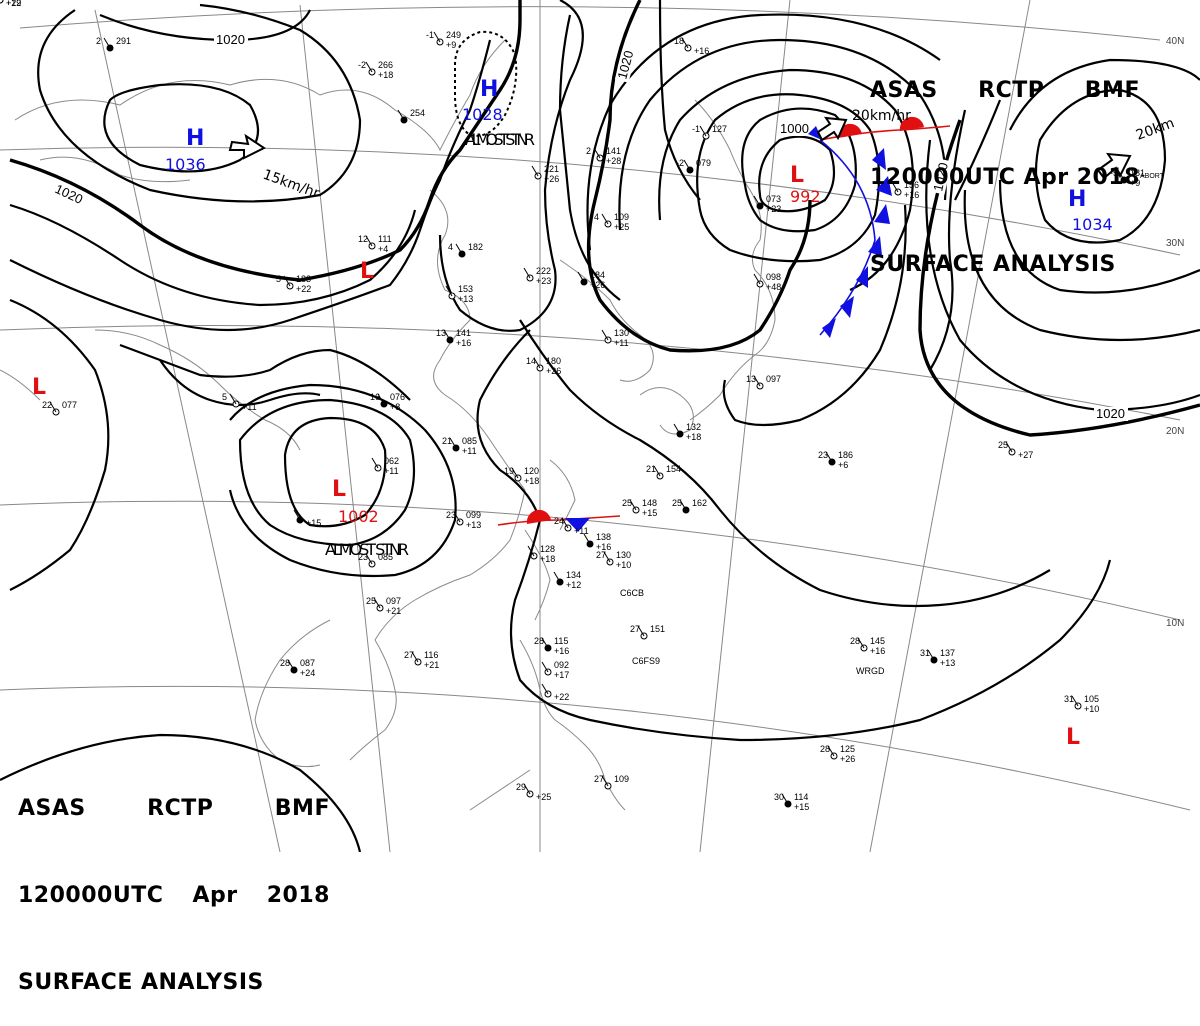  I want to click on station-plot: 21 154, so click(663, 472).